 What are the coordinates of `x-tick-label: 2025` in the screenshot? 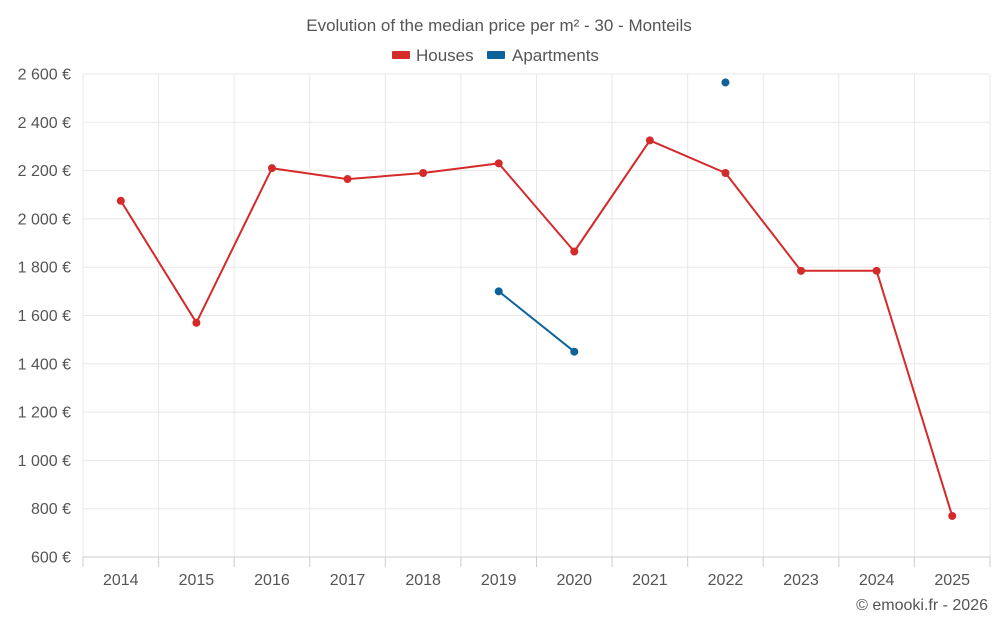 It's located at (952, 580).